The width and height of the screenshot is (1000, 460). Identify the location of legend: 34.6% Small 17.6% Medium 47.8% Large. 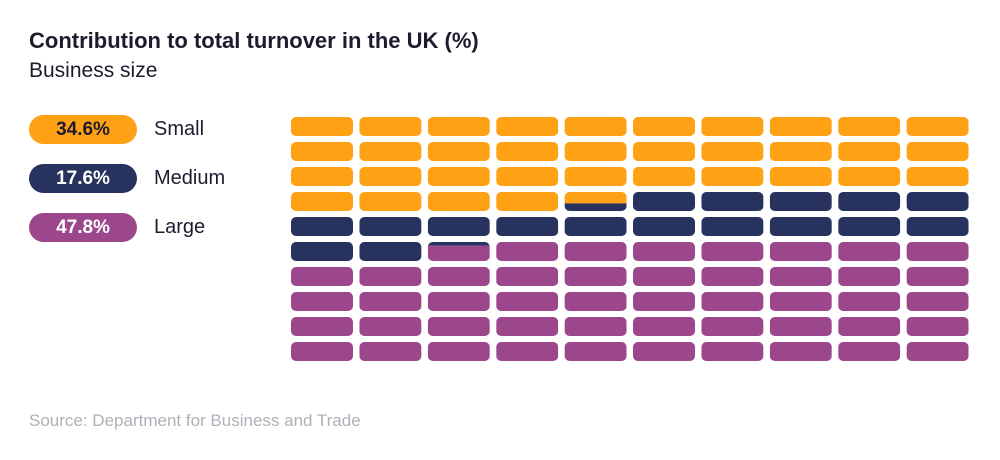
(127, 189).